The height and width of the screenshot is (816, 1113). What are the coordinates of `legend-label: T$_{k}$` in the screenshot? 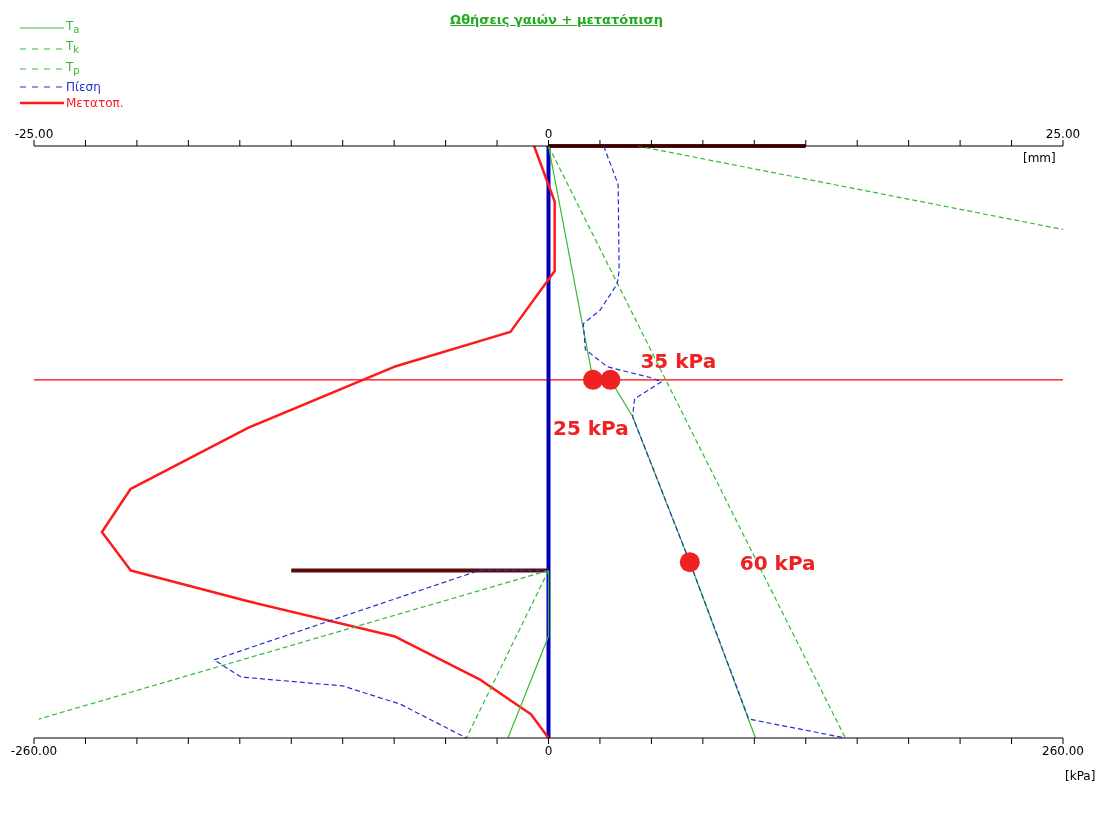 It's located at (73, 48).